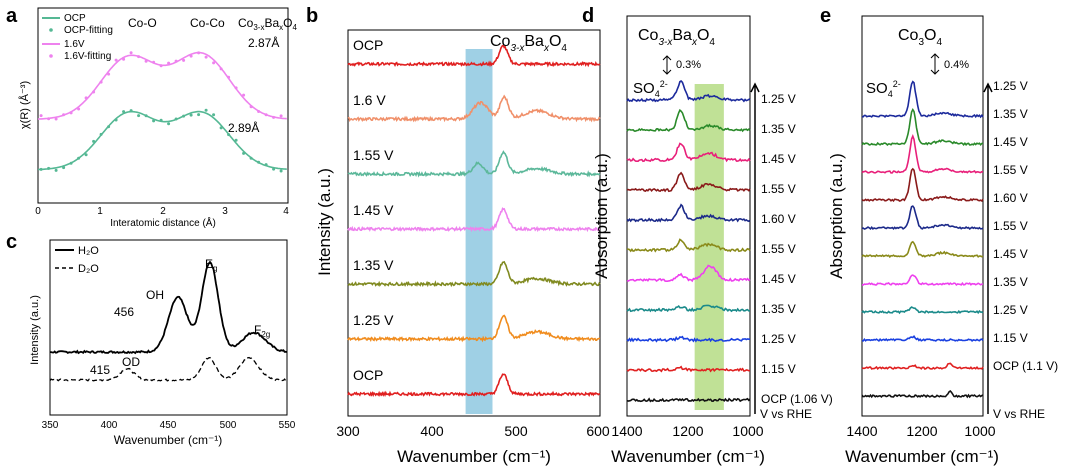 The image size is (1080, 471). I want to click on panel-d-potential-arrow-icon, so click(755, 248).